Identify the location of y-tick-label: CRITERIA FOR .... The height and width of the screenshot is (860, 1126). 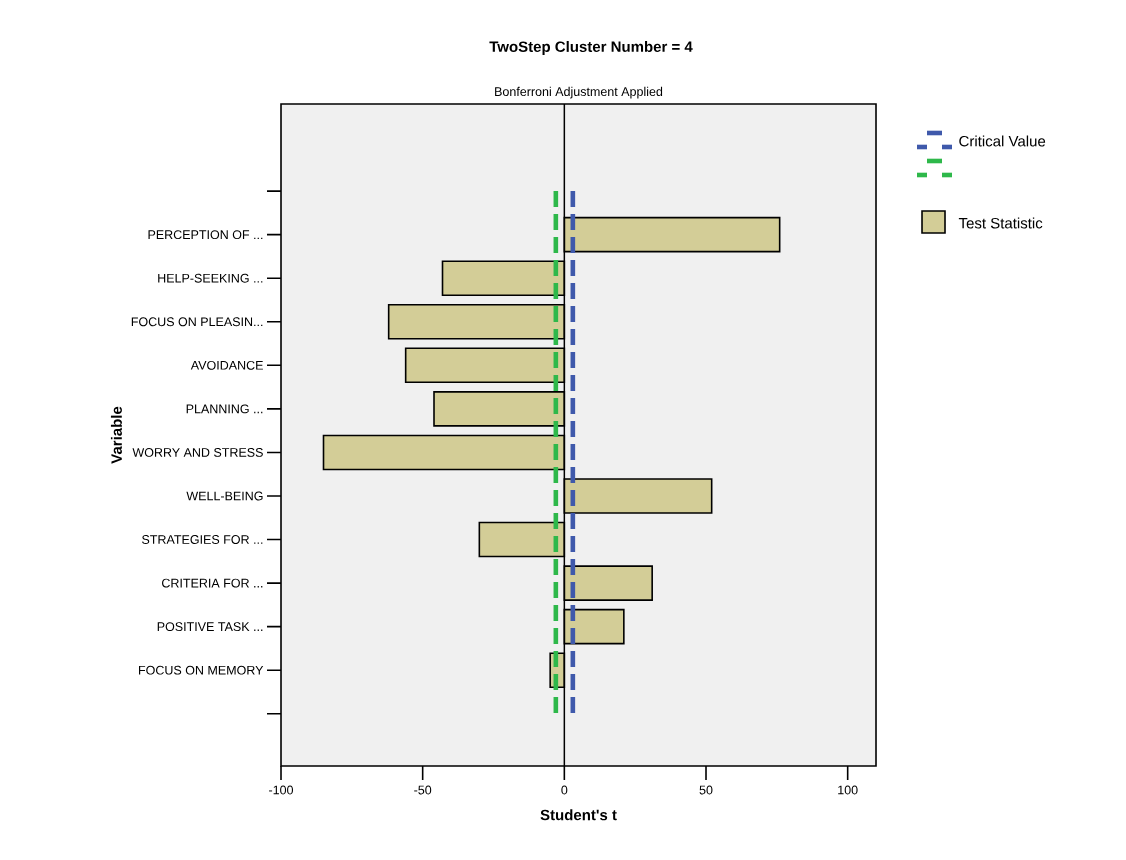
(212, 583).